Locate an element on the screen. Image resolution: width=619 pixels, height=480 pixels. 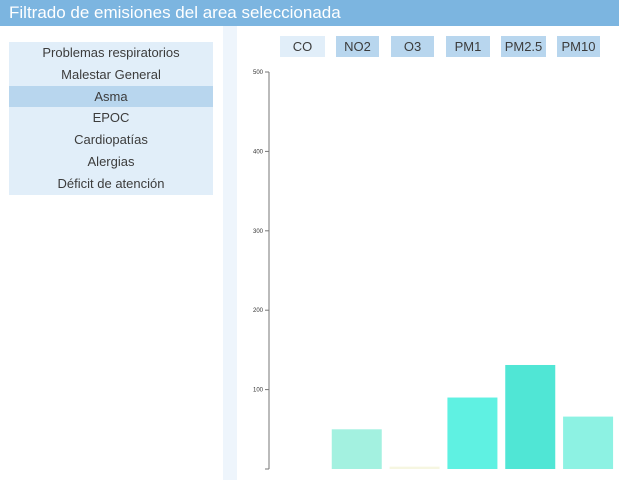
y-tick-label: 200 is located at coordinates (258, 311).